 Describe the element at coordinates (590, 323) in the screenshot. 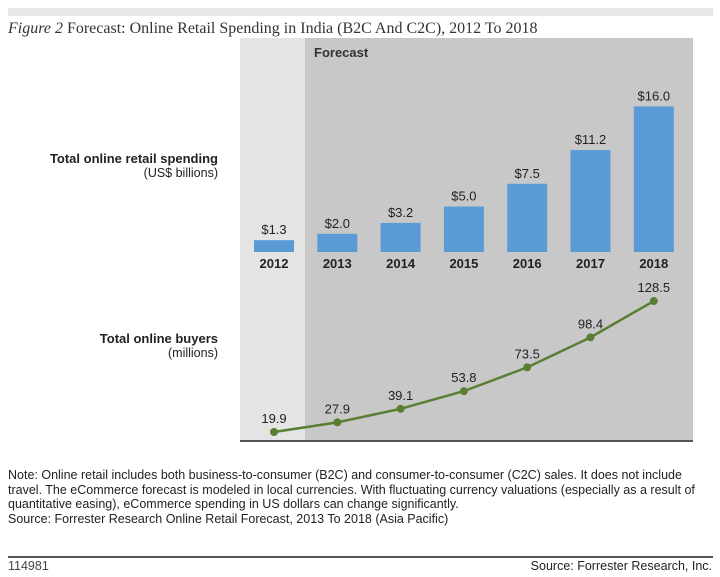

I see `buyers-value-label: 98.4` at that location.